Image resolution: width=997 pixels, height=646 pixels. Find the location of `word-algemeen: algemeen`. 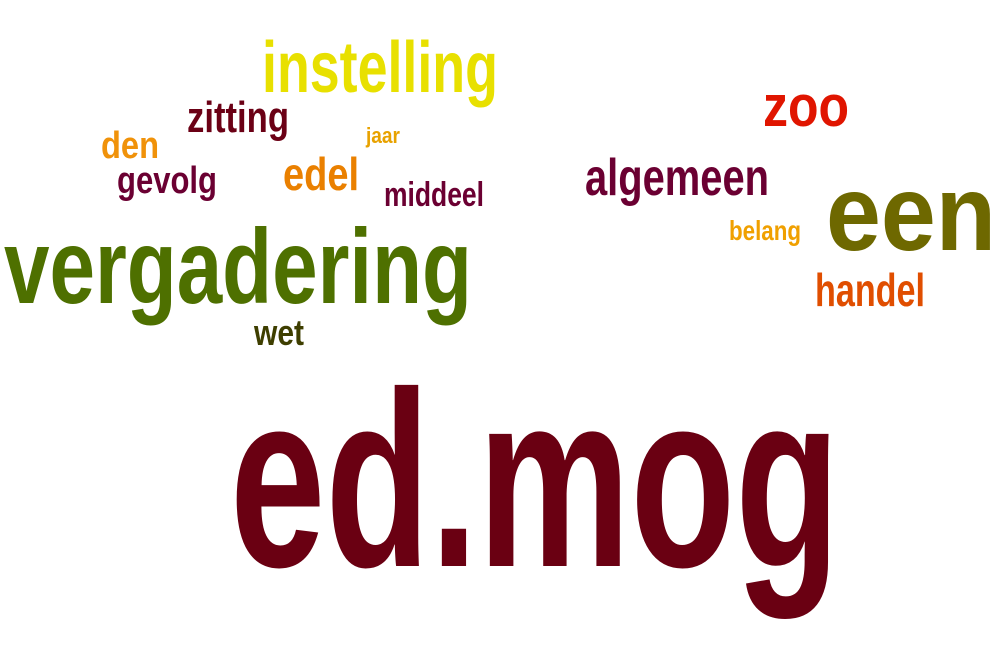

word-algemeen: algemeen is located at coordinates (677, 178).